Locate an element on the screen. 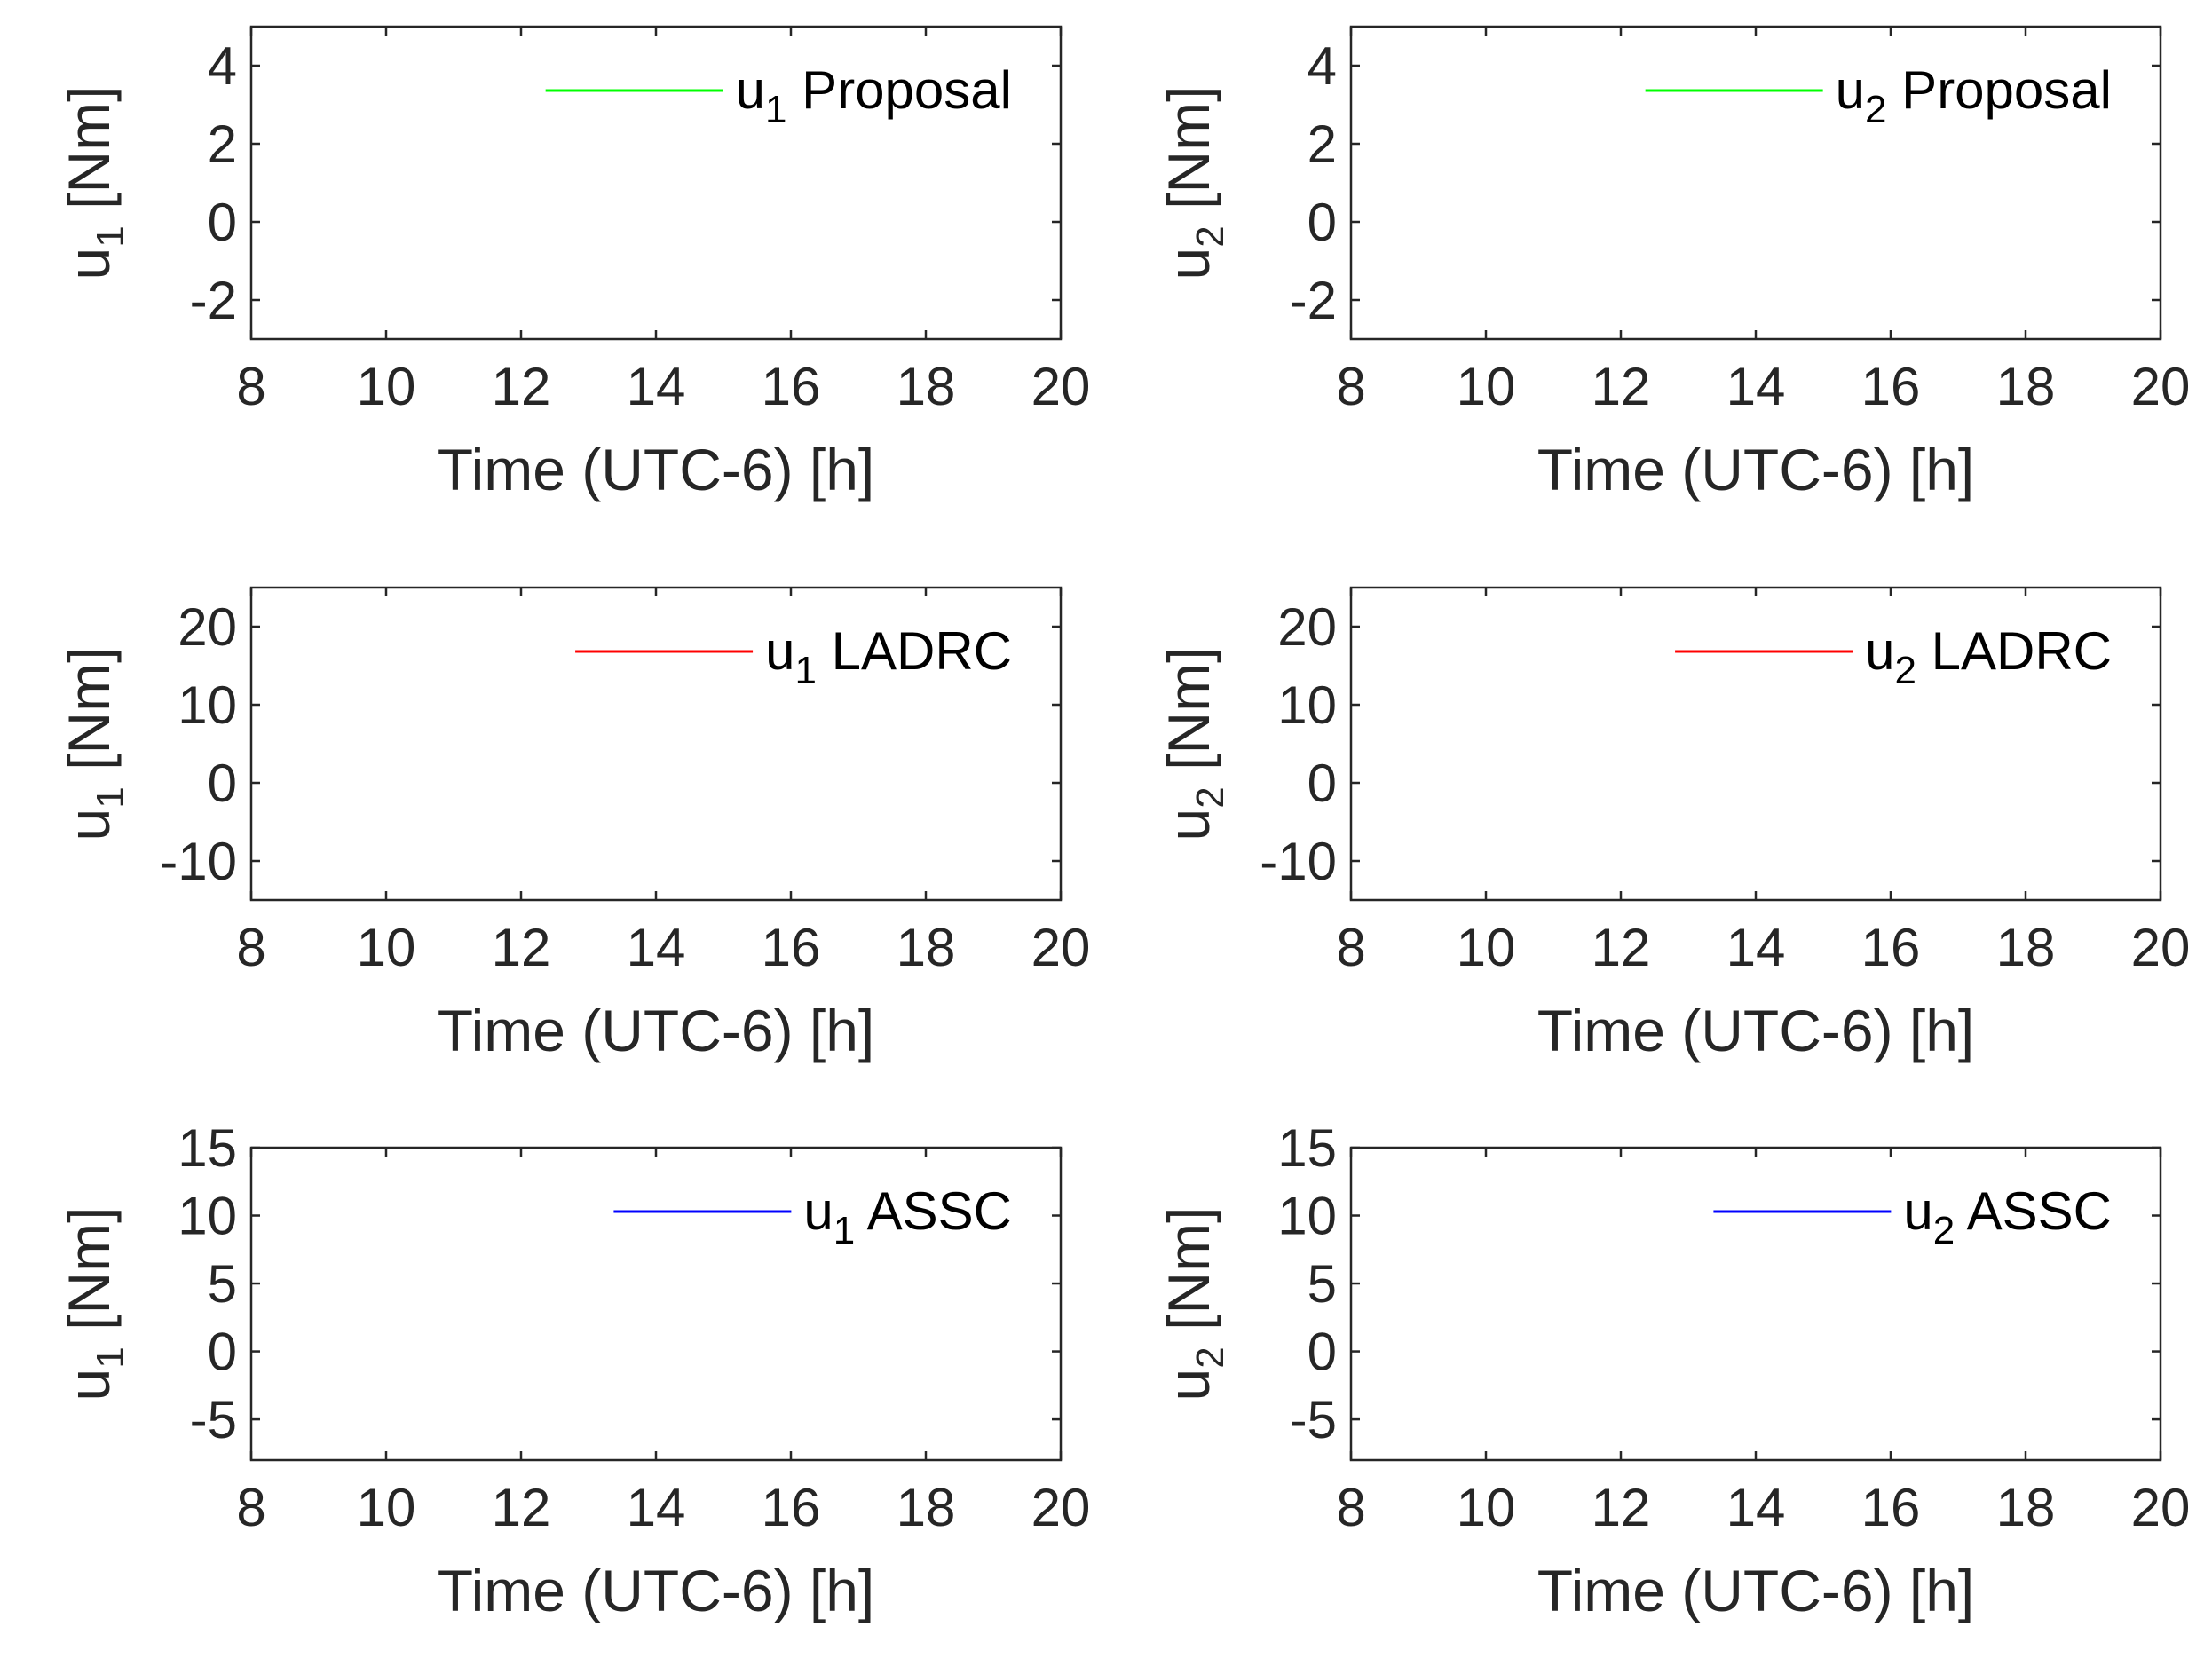 The width and height of the screenshot is (2212, 1674). legend-label: u1 Proposal is located at coordinates (874, 95).